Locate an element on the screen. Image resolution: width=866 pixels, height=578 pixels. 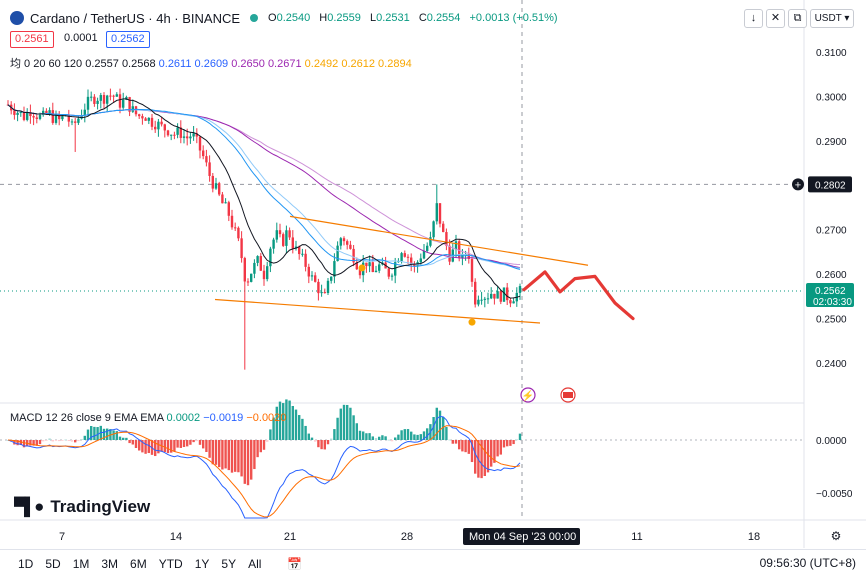
tradingview-mark-icon: ▀▌● is located at coordinates (29, 506).